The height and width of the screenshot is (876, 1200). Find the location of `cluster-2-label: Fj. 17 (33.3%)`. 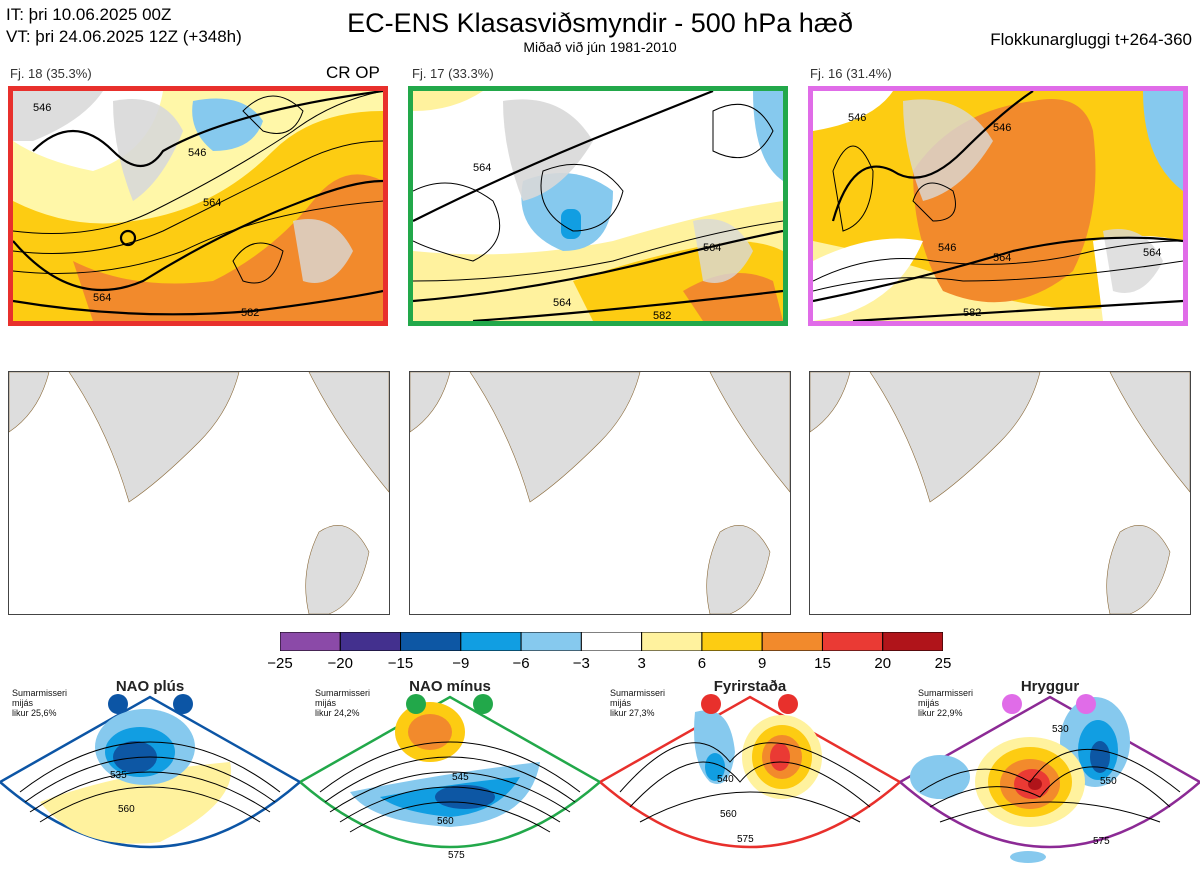

cluster-2-label: Fj. 17 (33.3%) is located at coordinates (453, 73).